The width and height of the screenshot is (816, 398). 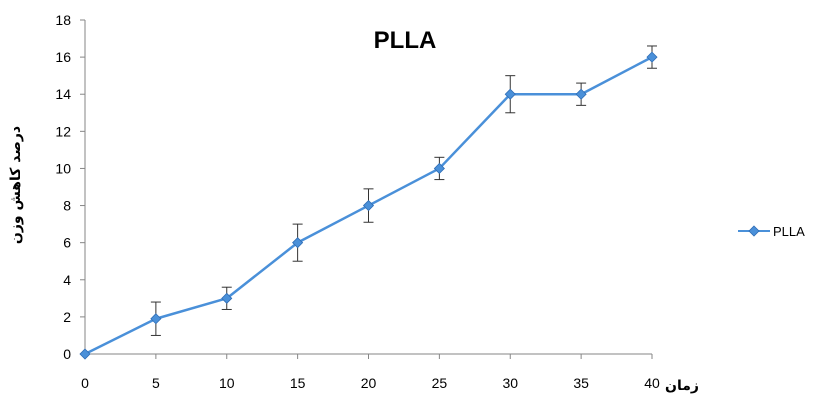 I want to click on y-tick-label: 14, so click(x=63, y=94).